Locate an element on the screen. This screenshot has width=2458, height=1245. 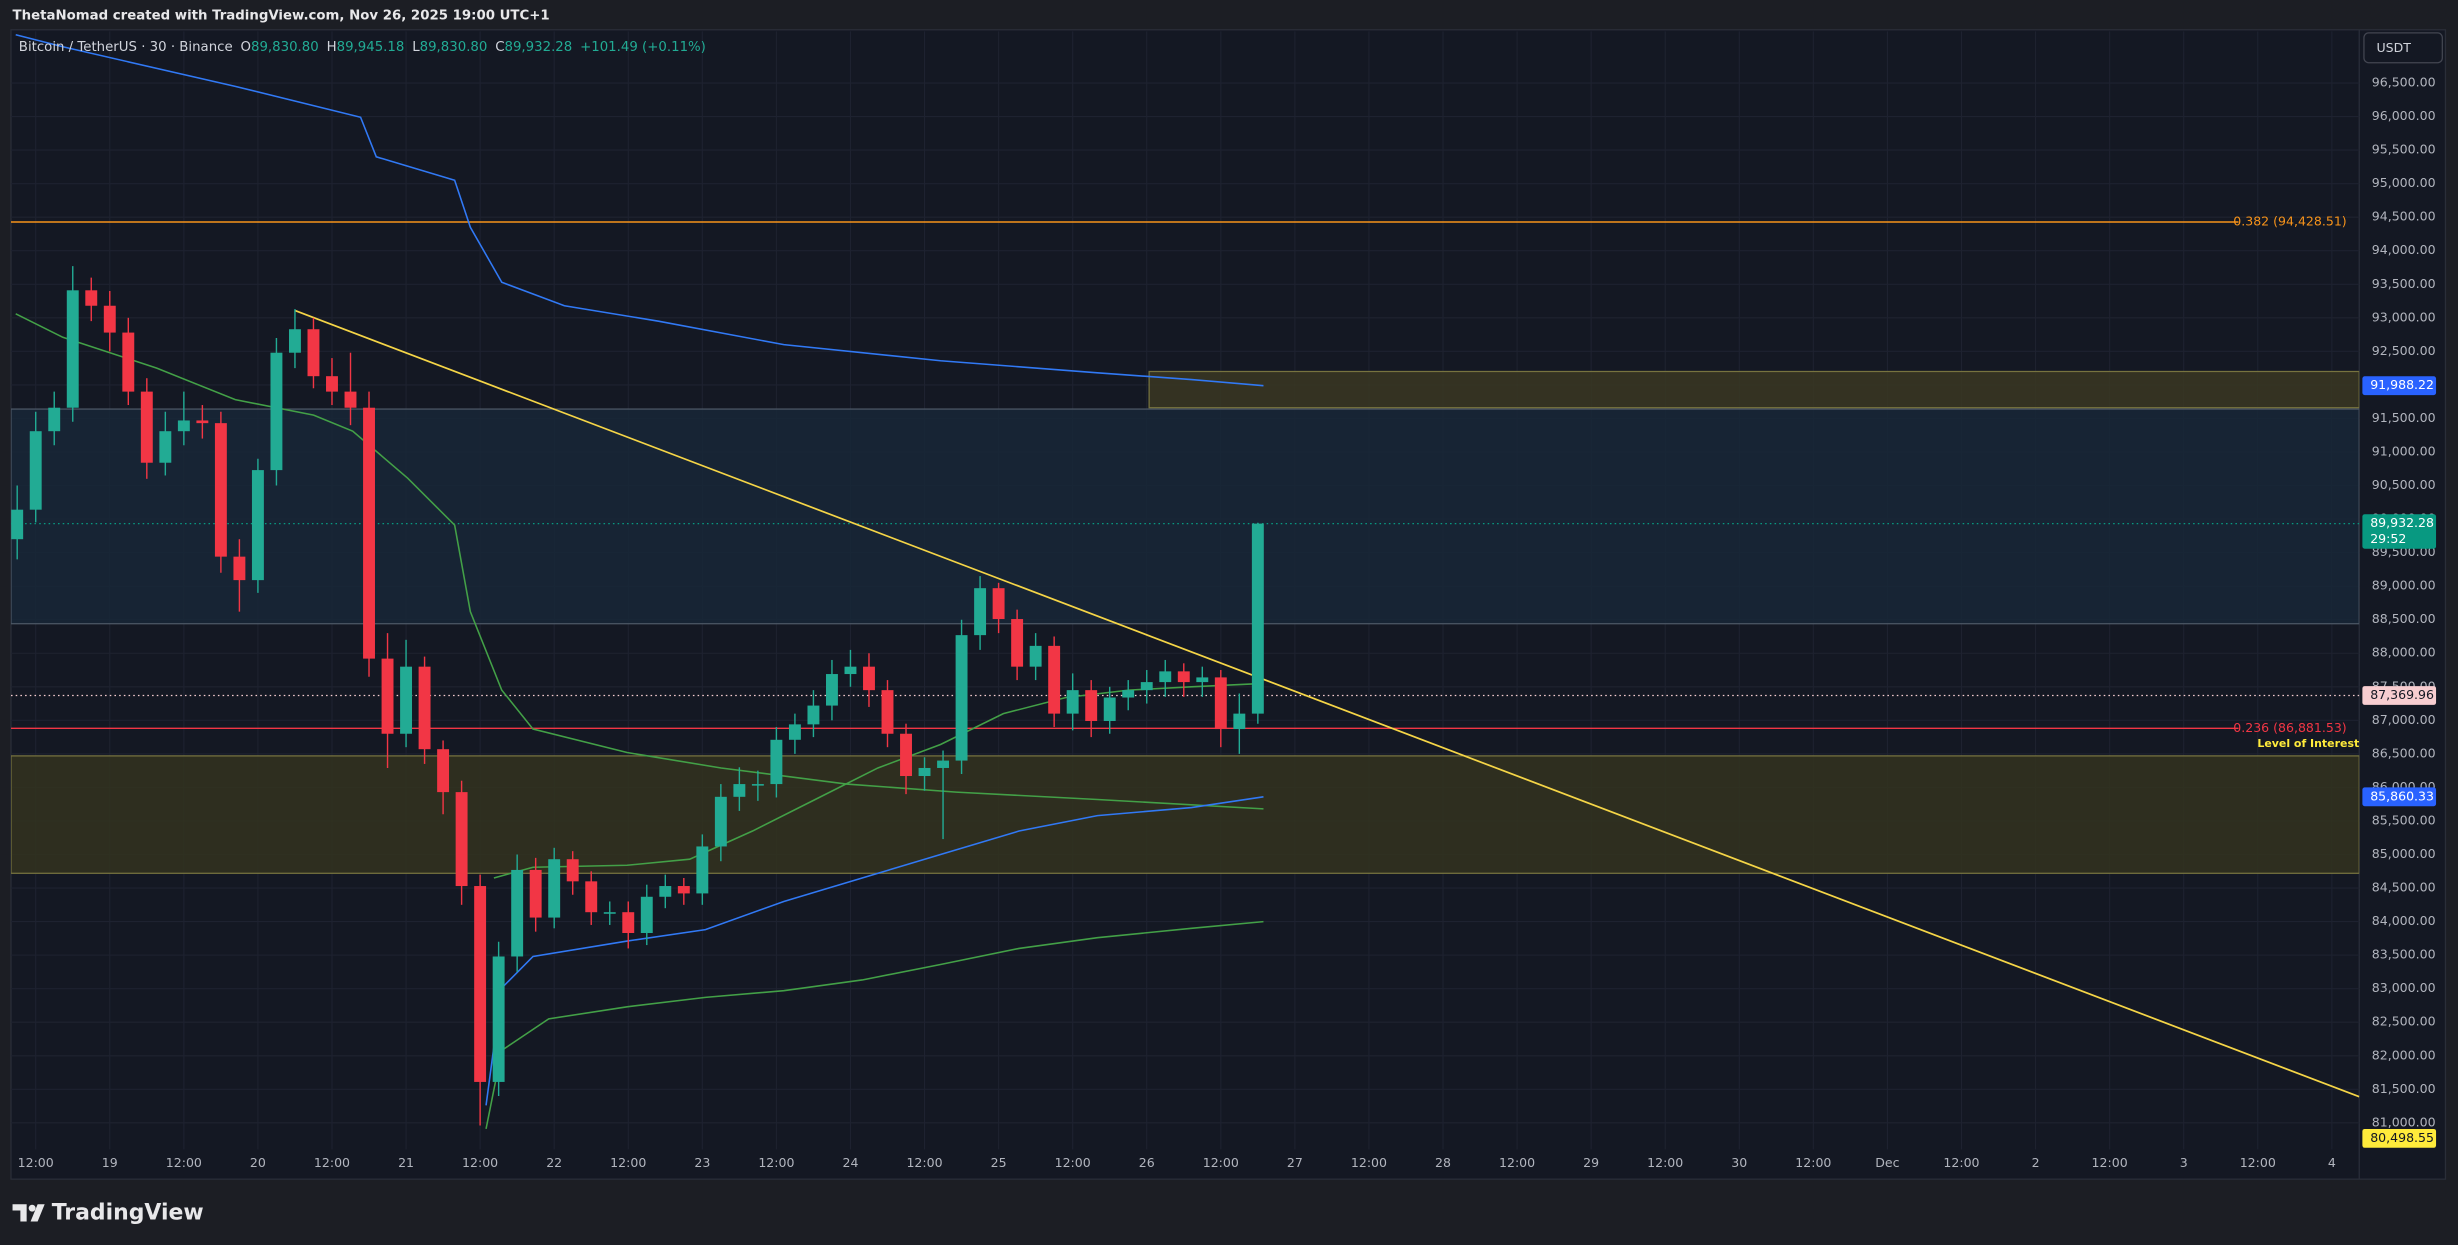
price-label: 89,932.28 is located at coordinates (2402, 522).